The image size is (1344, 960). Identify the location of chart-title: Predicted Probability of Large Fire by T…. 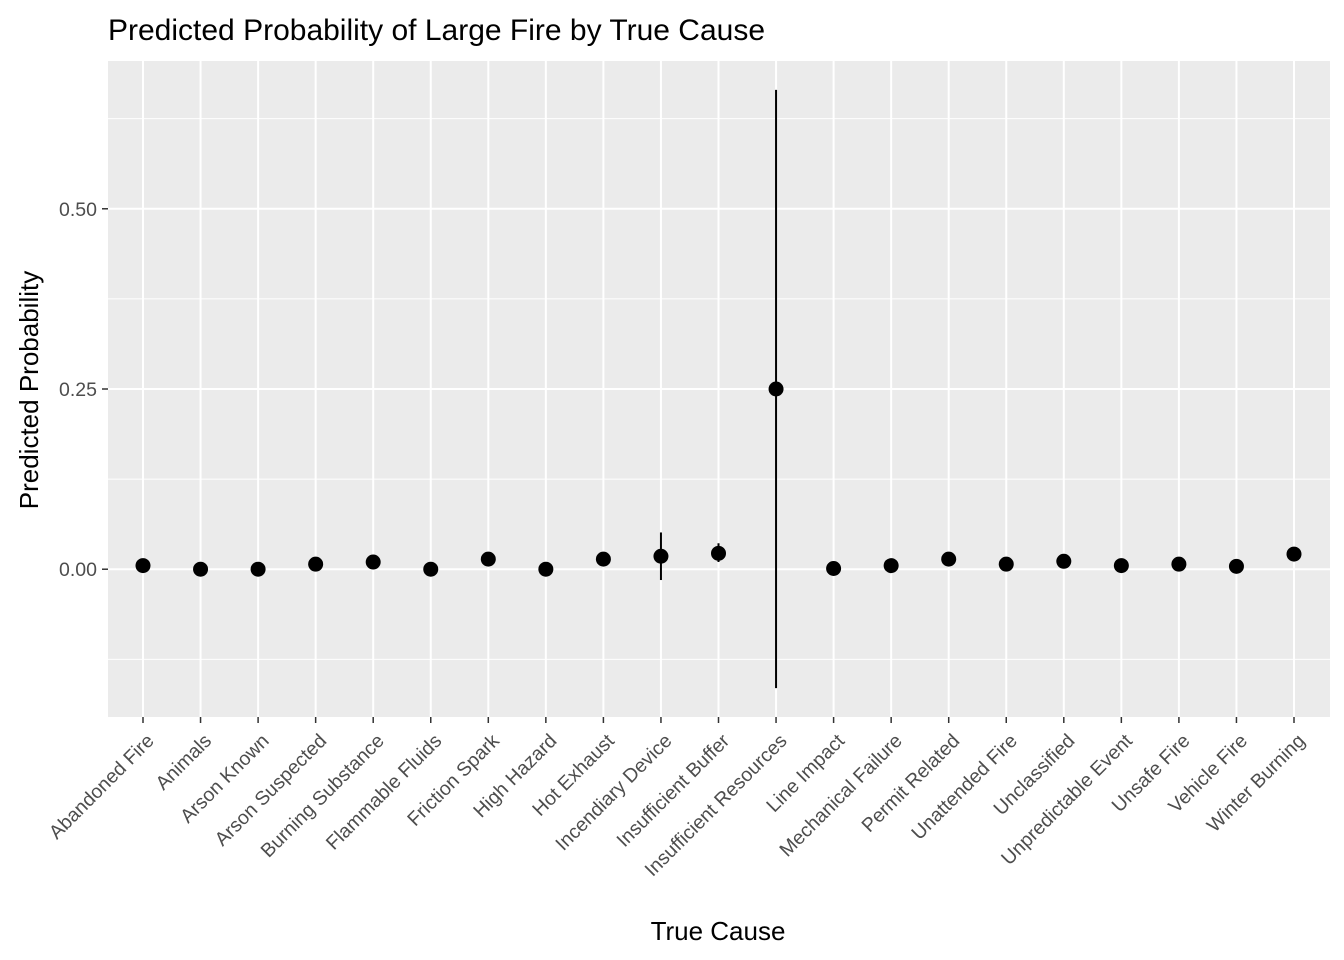
(436, 30).